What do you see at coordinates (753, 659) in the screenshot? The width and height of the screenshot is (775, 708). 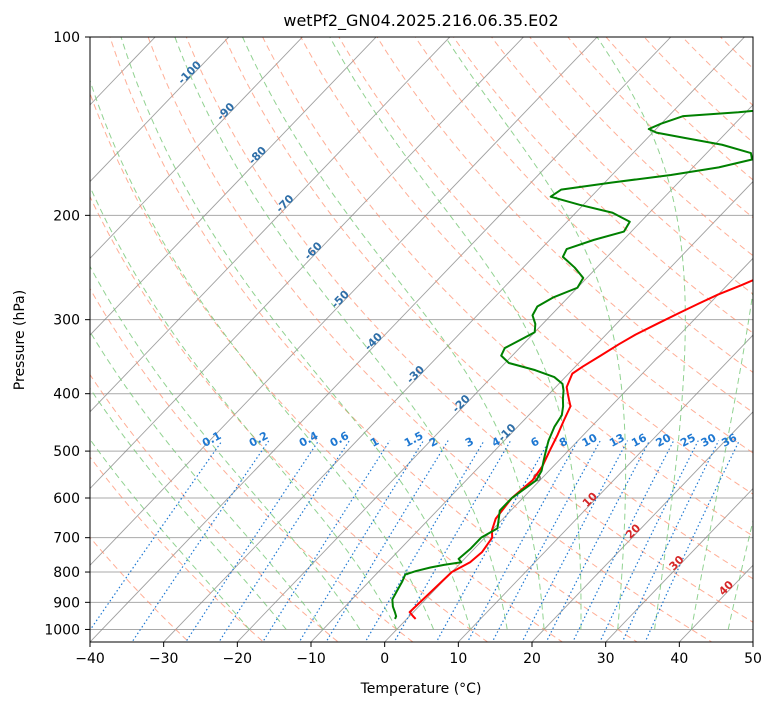 I see `x-tick-label: 50` at bounding box center [753, 659].